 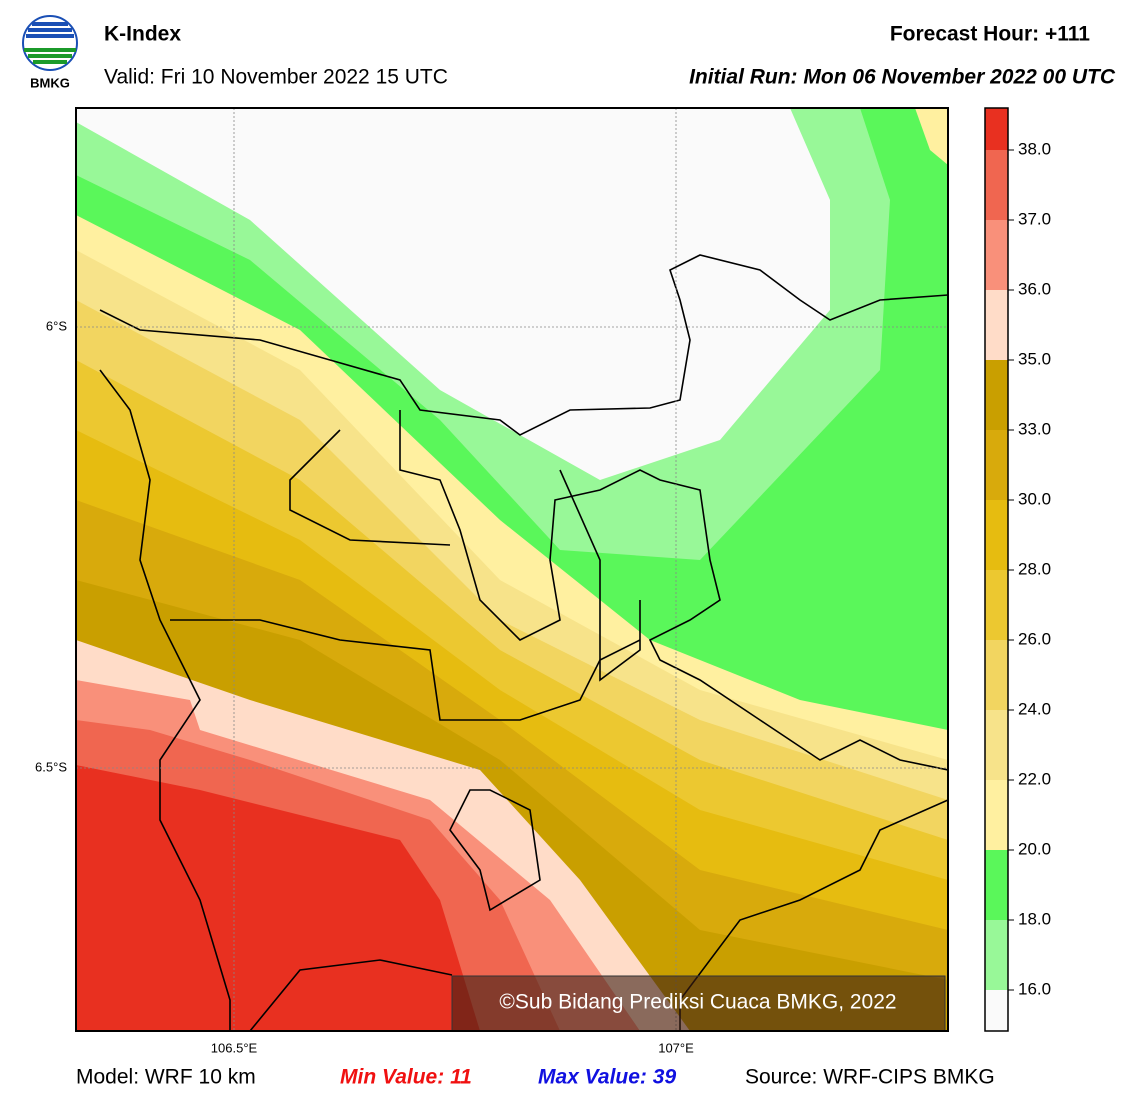 What do you see at coordinates (697, 1002) in the screenshot?
I see `watermark: ©Sub Bidang Prediksi Cuaca BMKG, 2022` at bounding box center [697, 1002].